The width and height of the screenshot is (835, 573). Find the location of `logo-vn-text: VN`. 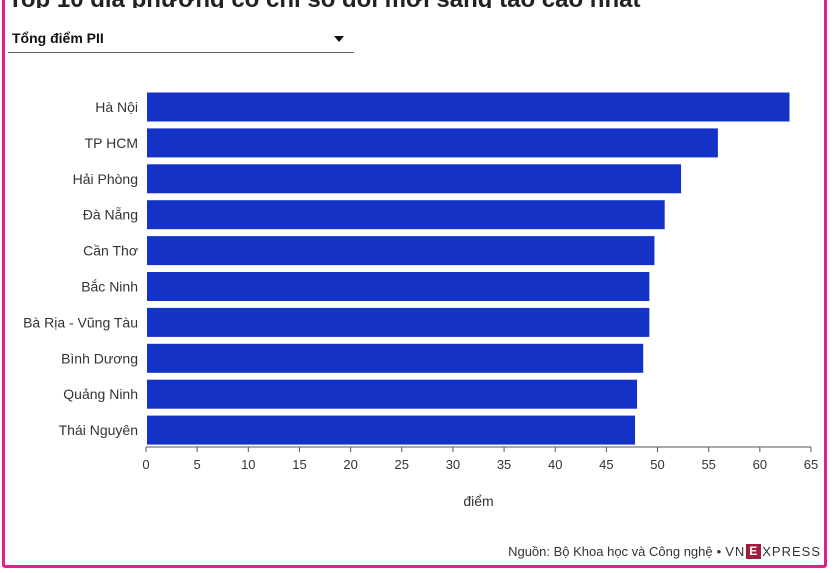

logo-vn-text: VN is located at coordinates (735, 551).